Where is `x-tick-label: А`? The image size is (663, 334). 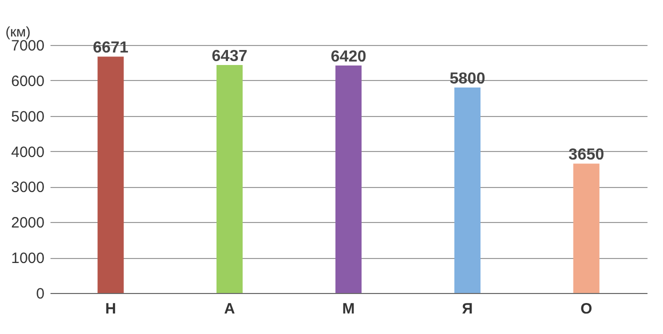
x-tick-label: А is located at coordinates (230, 309).